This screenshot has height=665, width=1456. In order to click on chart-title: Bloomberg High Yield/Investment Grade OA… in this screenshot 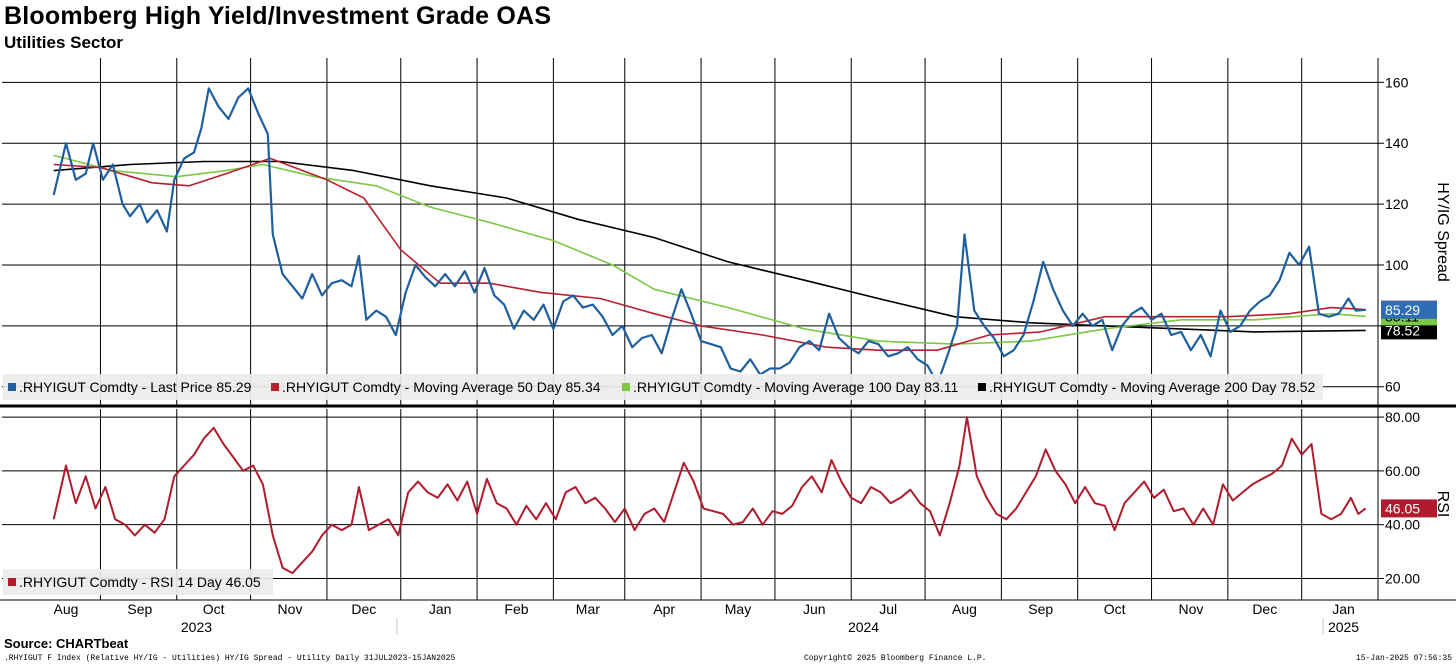, I will do `click(278, 16)`.